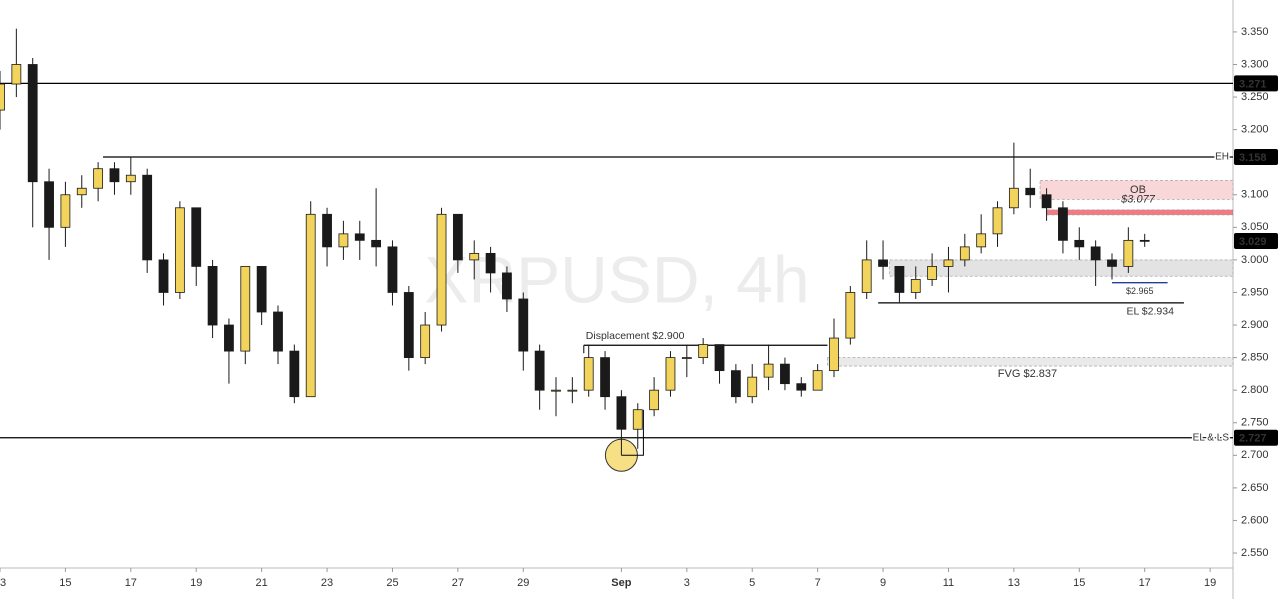 The image size is (1280, 599). Describe the element at coordinates (1255, 423) in the screenshot. I see `y-tick-label: 2.750` at that location.